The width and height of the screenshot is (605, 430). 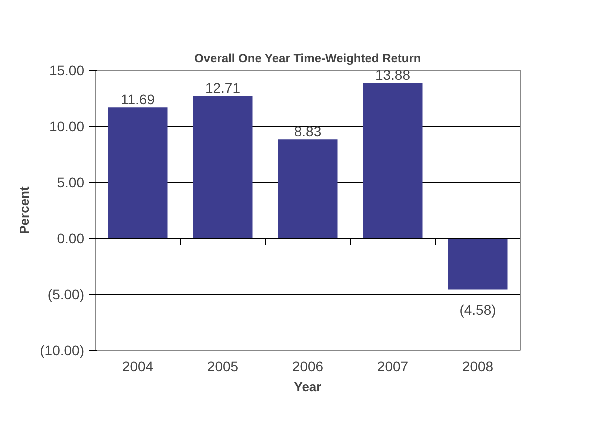 I want to click on y-tick-label: 10.00, so click(x=67, y=126).